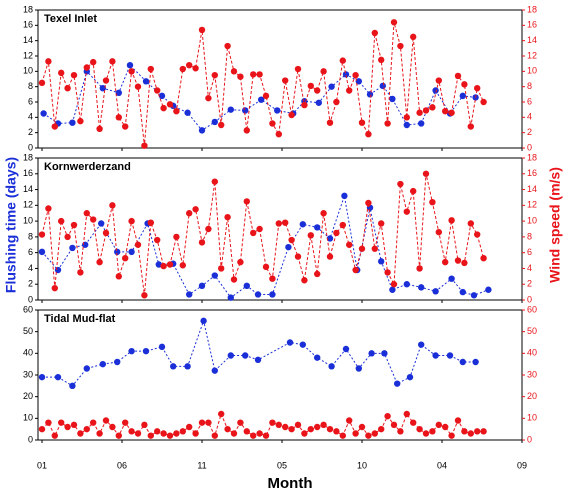  I want to click on y2-tick-label: 60, so click(532, 309).